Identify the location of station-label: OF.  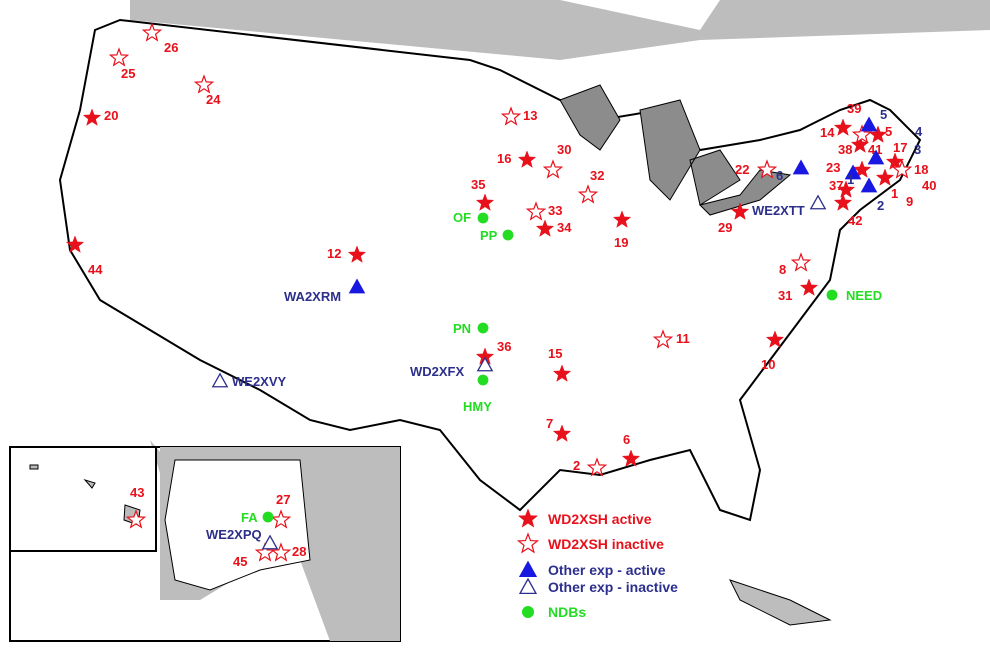
(462, 217).